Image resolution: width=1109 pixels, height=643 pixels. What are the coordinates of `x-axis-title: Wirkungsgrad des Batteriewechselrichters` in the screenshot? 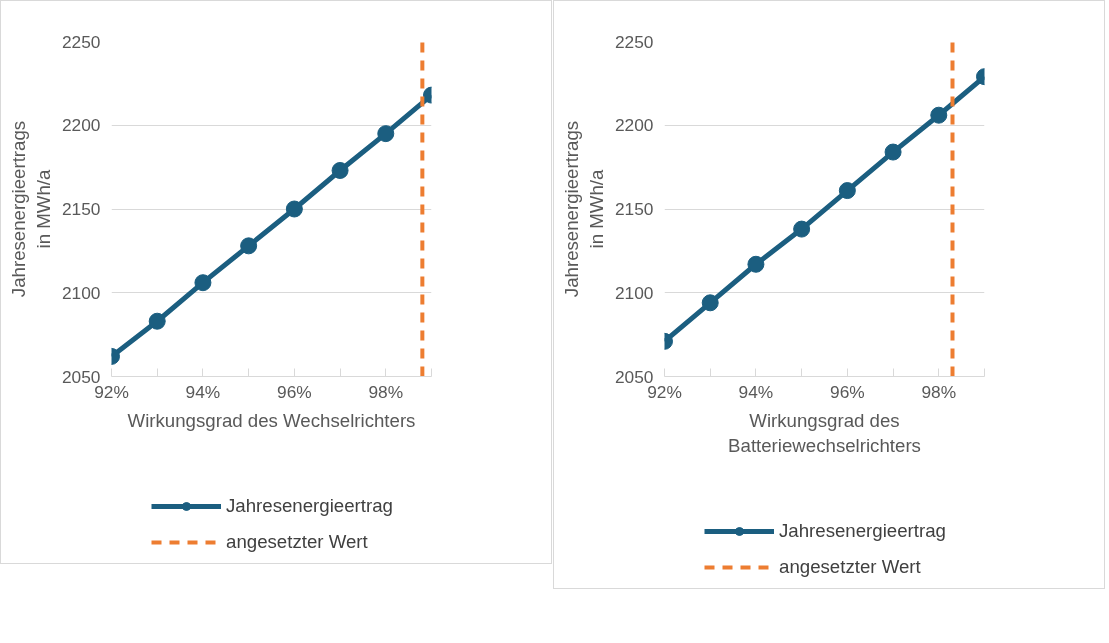 It's located at (824, 432).